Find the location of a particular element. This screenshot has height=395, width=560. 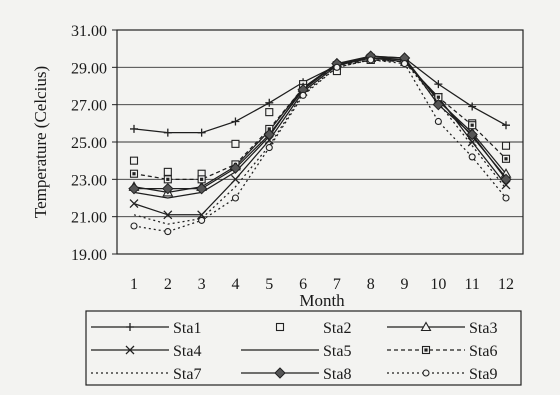

legend-item-sta9: Sta9 is located at coordinates (442, 374).